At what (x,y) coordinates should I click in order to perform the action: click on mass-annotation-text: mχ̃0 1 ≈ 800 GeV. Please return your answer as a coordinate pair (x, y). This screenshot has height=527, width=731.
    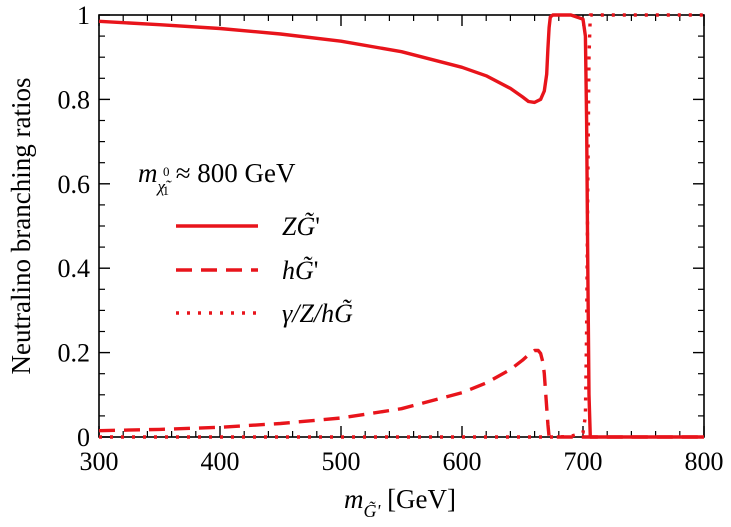
    Looking at the image, I should click on (217, 178).